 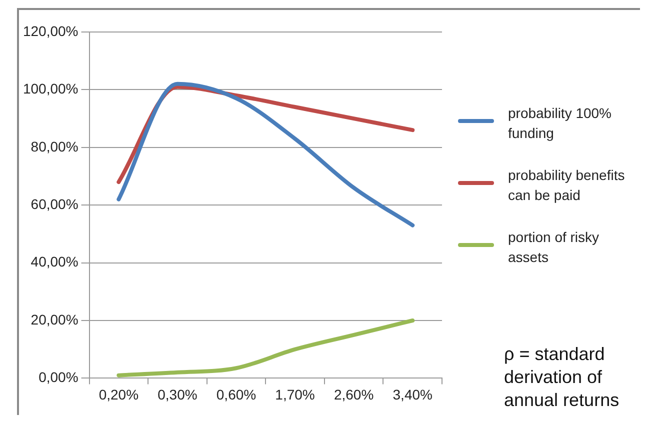 I want to click on y-tick-label: 80,00%, so click(x=54, y=146).